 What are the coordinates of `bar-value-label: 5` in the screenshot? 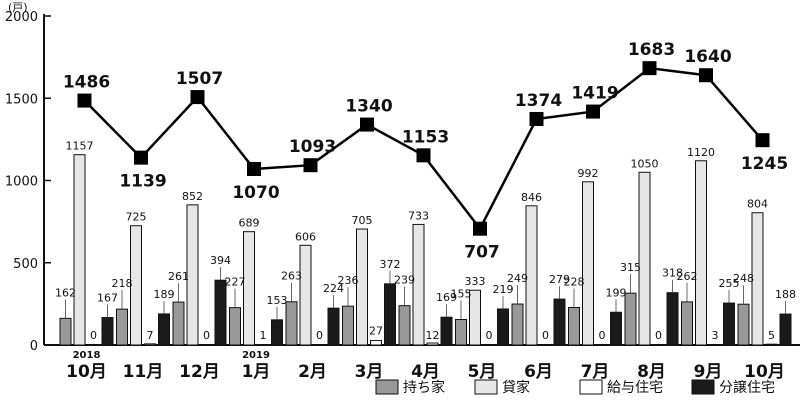 It's located at (771, 335).